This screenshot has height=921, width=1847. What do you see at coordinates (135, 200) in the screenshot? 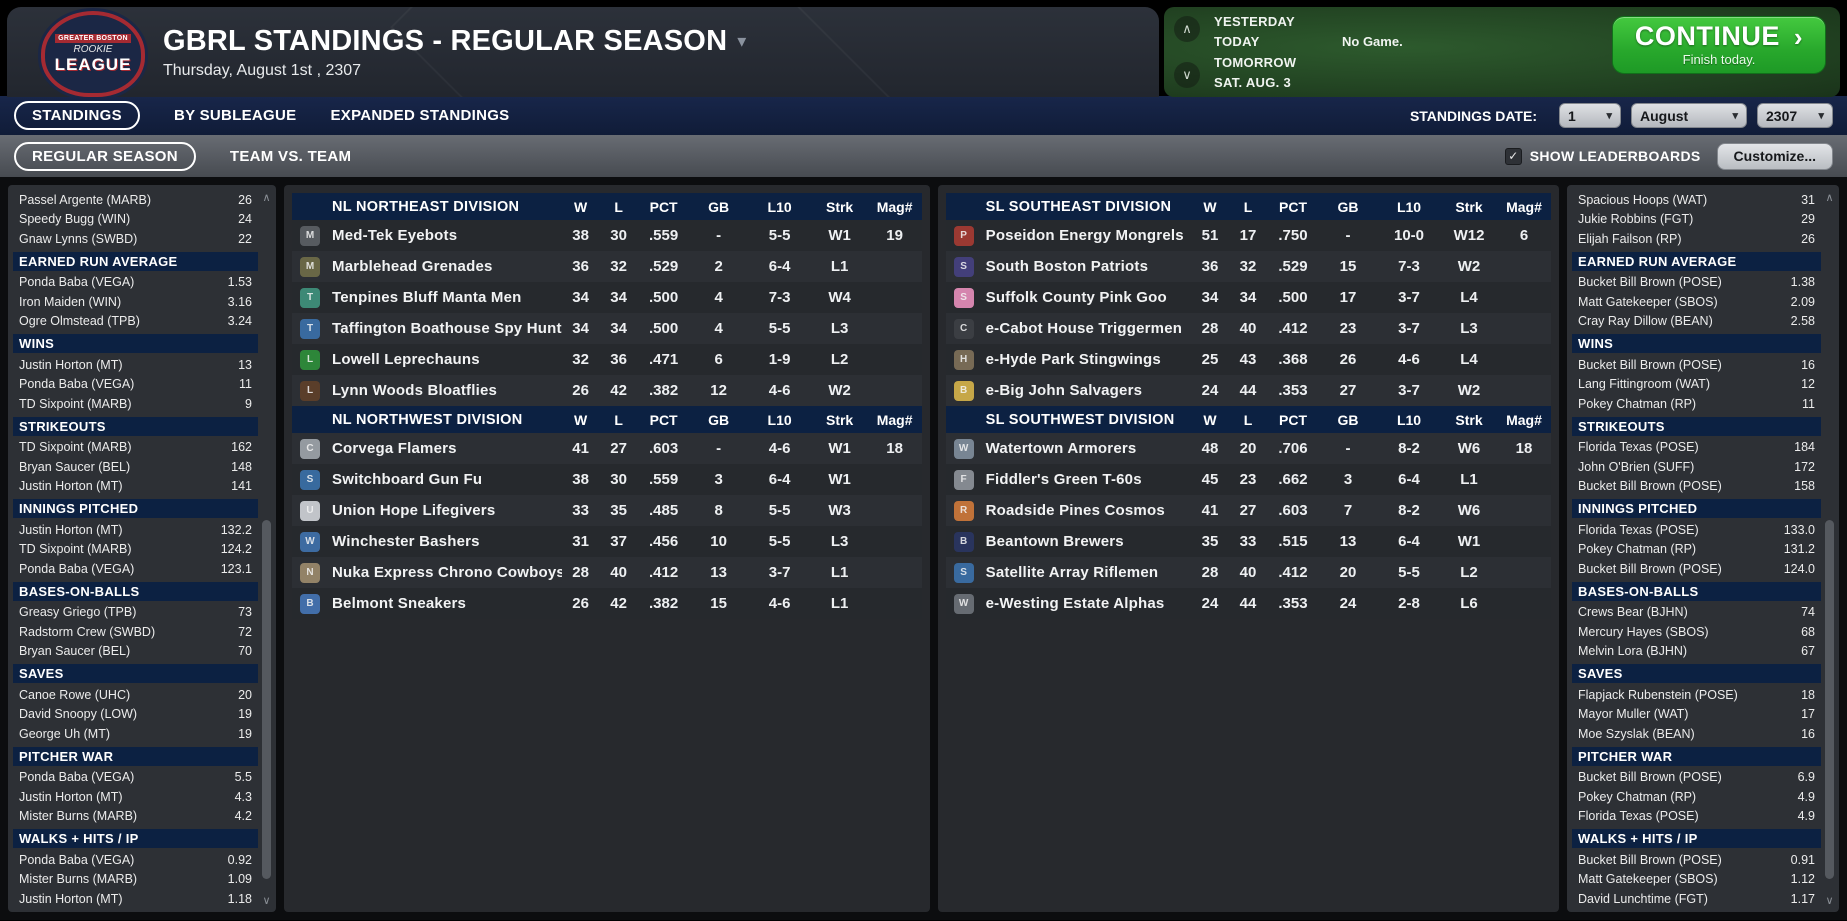
I see `leaderboard-row: Passel Argente (MARB) 26` at bounding box center [135, 200].